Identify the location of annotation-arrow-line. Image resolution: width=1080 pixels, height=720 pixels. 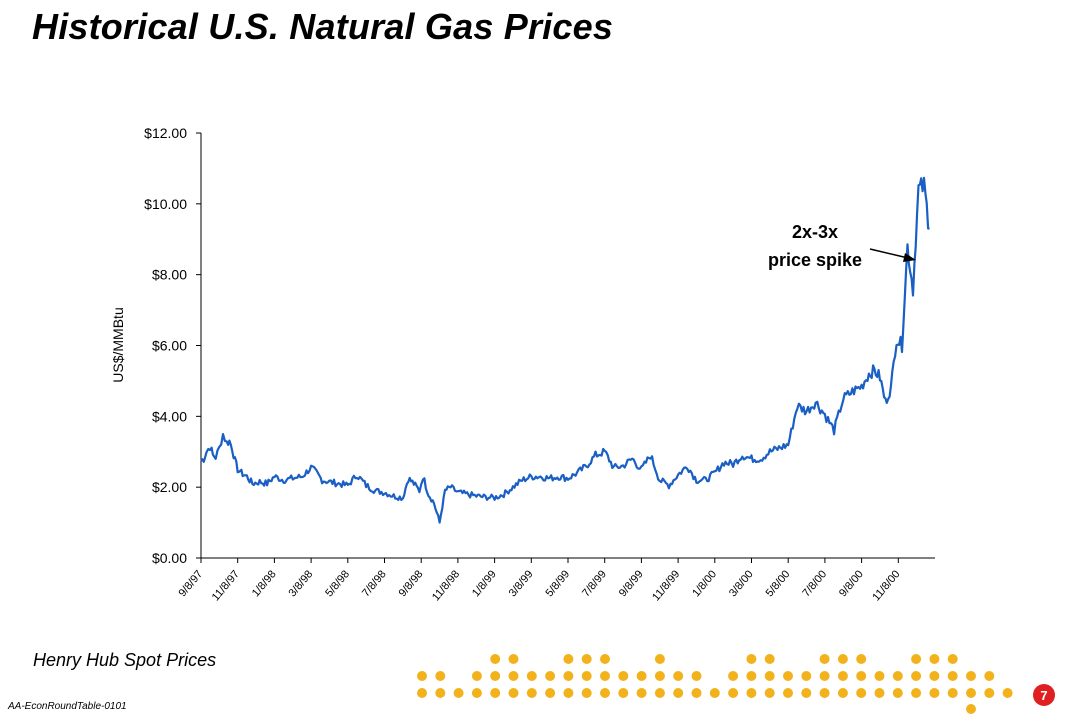
(889, 253).